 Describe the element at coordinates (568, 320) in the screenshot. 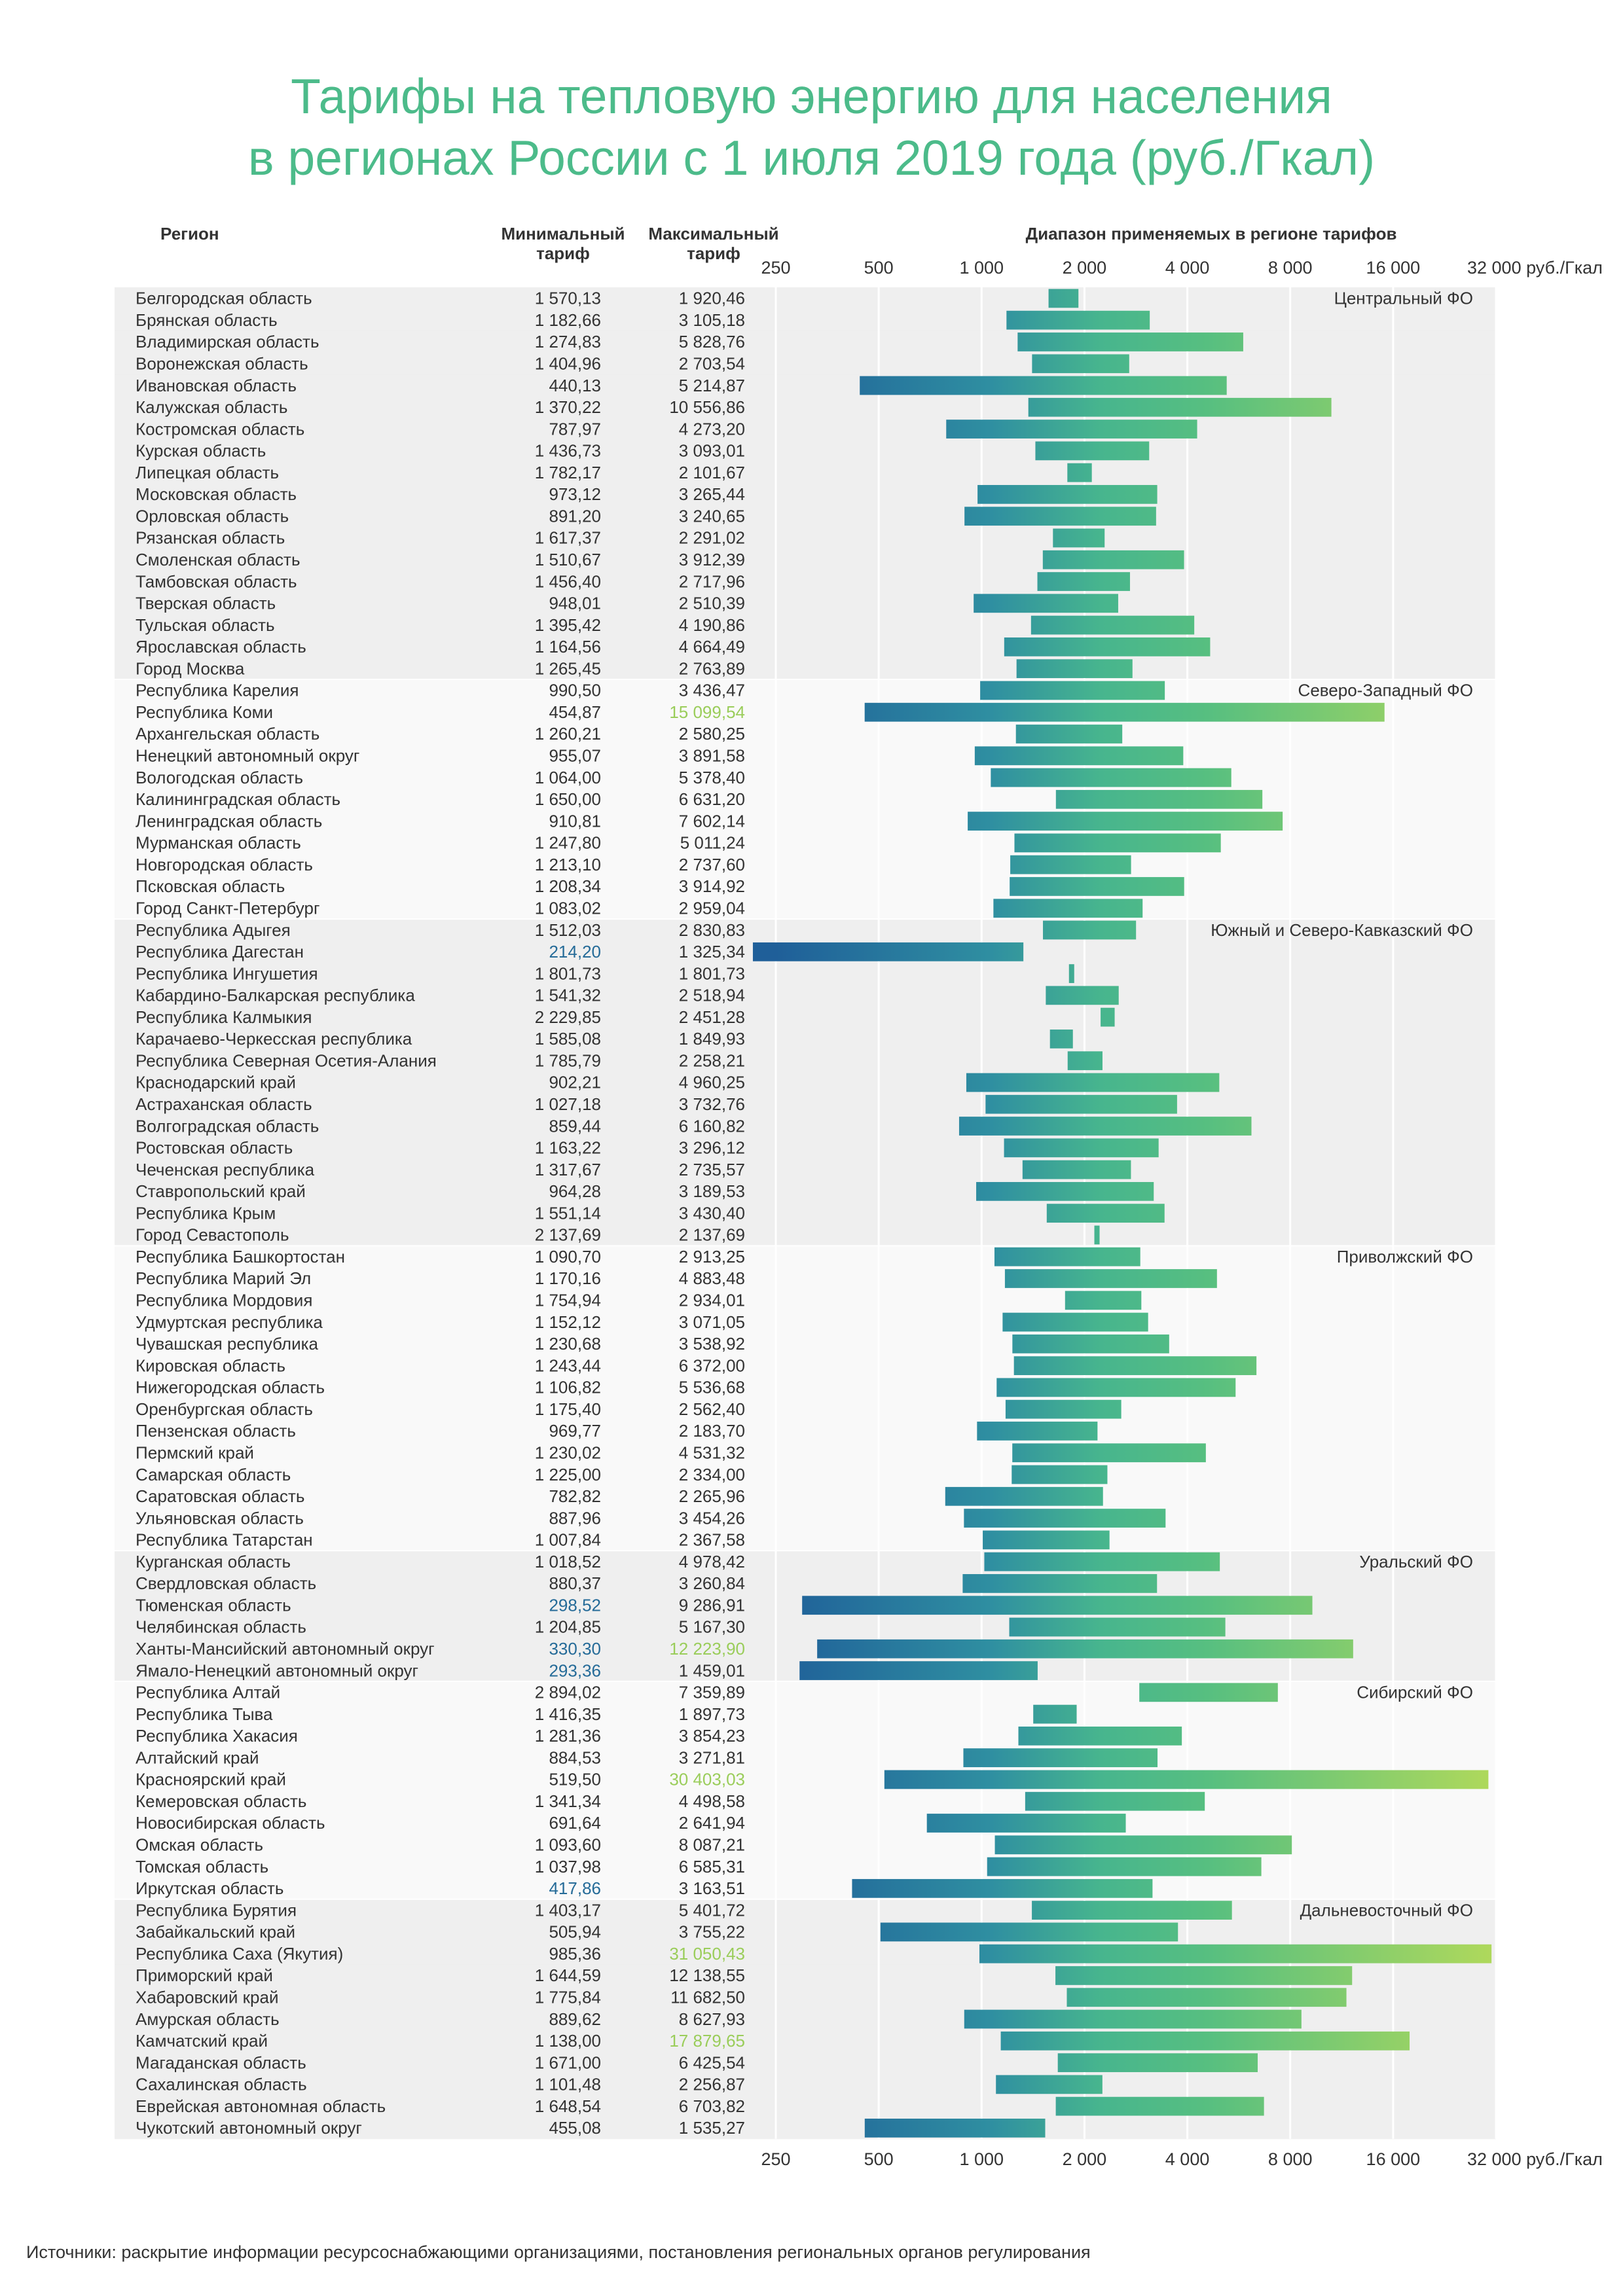

I see `min-tariff-value: 1 182,66` at that location.